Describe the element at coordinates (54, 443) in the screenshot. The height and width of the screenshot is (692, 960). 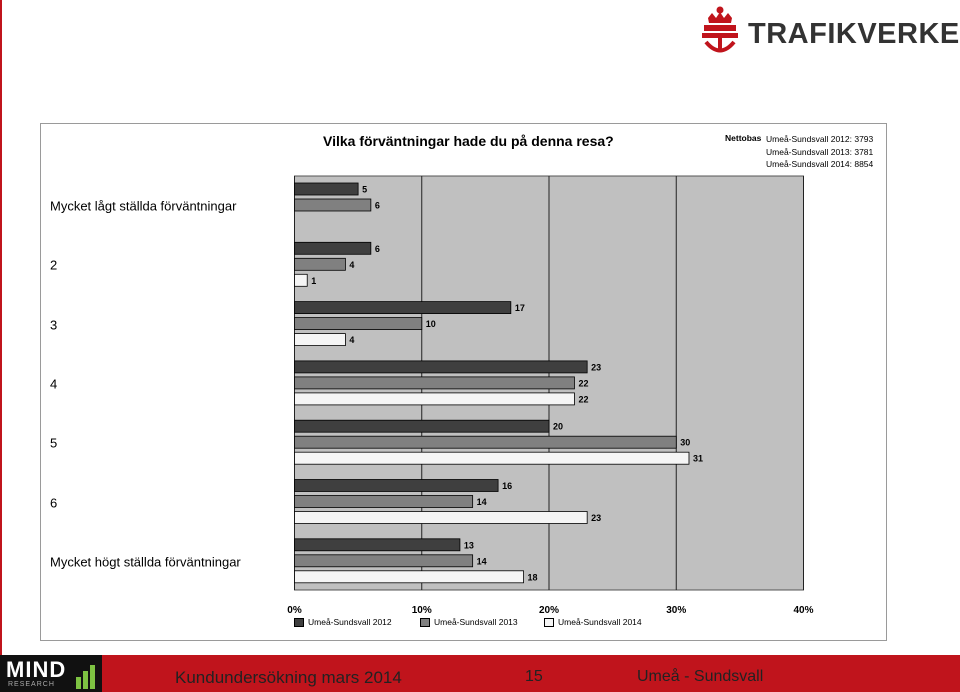
I see `category-label: 5` at that location.